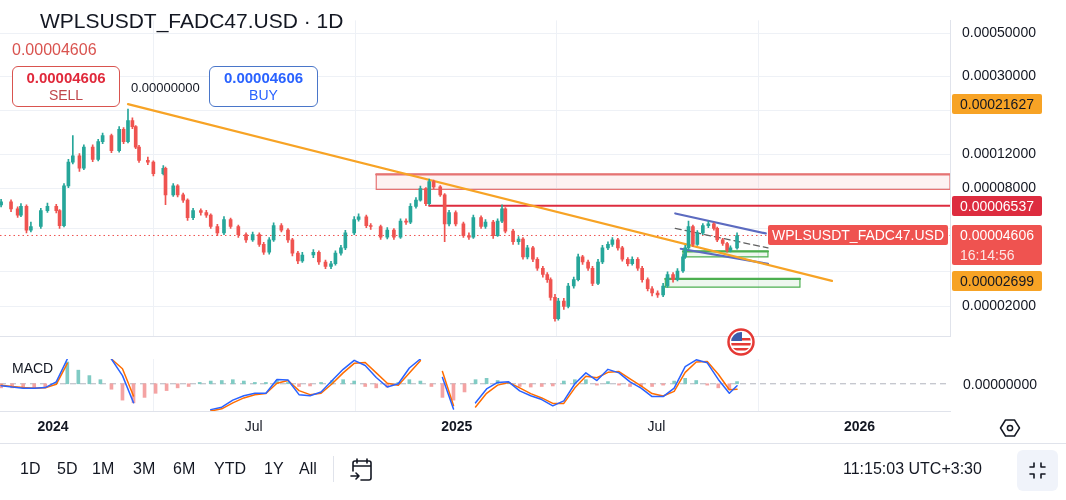 This screenshot has height=500, width=1066. I want to click on annotation: 0.00000000, so click(165, 88).